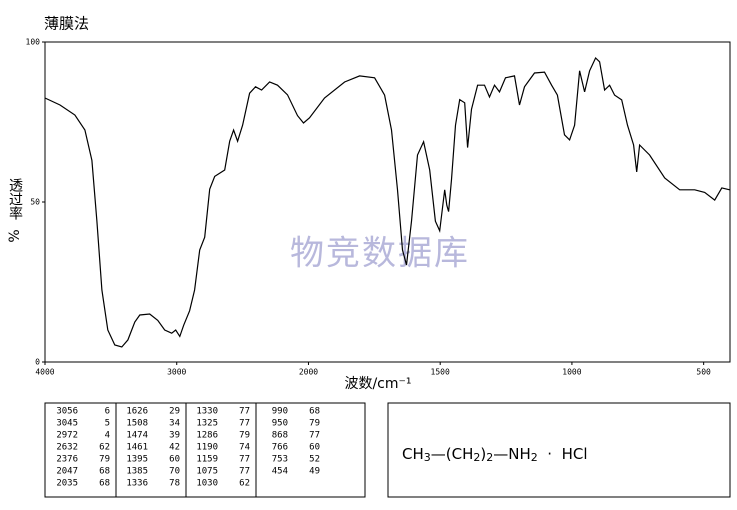 The width and height of the screenshot is (737, 510). What do you see at coordinates (308, 372) in the screenshot?
I see `x-tick-label: 2000` at bounding box center [308, 372].